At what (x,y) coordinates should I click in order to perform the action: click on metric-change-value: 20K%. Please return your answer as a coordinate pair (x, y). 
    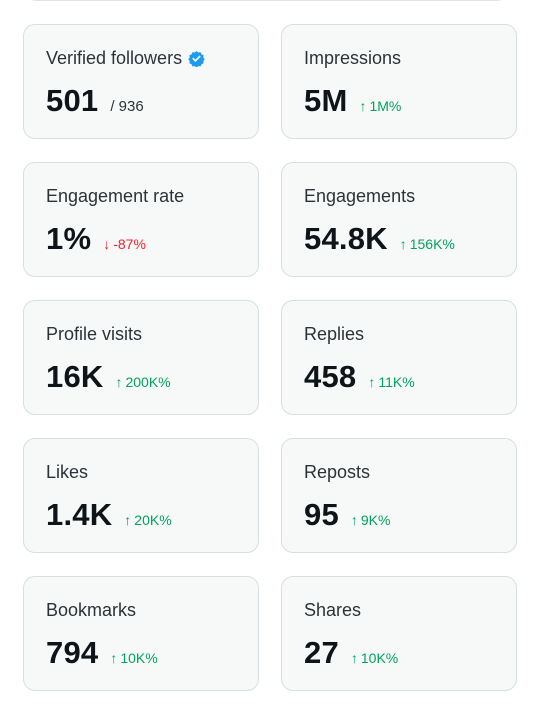
    Looking at the image, I should click on (153, 520).